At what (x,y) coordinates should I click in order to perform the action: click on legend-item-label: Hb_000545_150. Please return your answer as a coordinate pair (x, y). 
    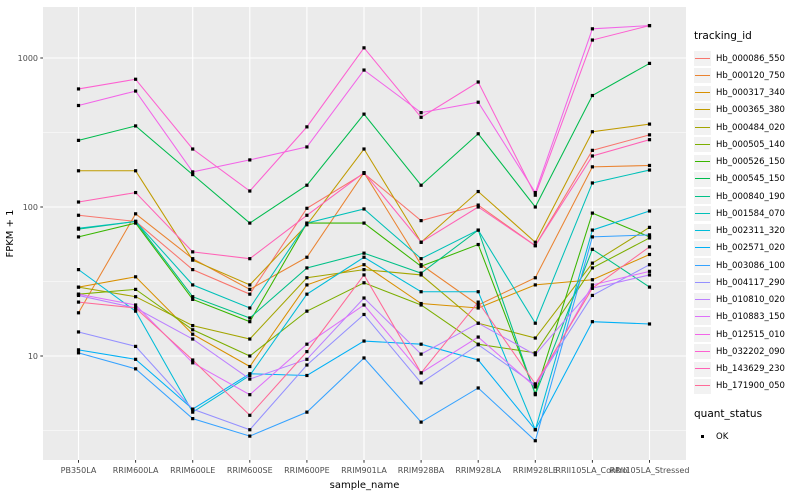
    Looking at the image, I should click on (750, 179).